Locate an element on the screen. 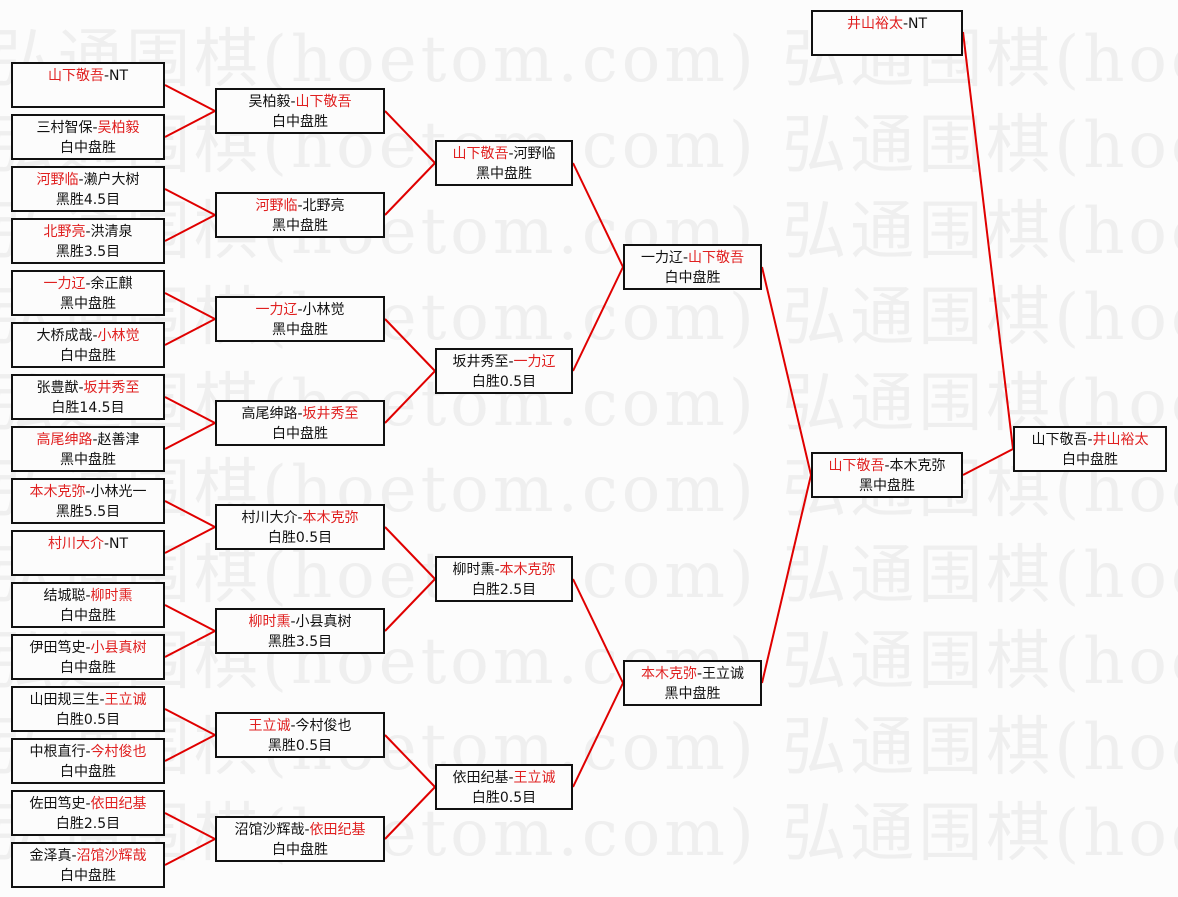  player-1: 吴柏毅 is located at coordinates (269, 102).